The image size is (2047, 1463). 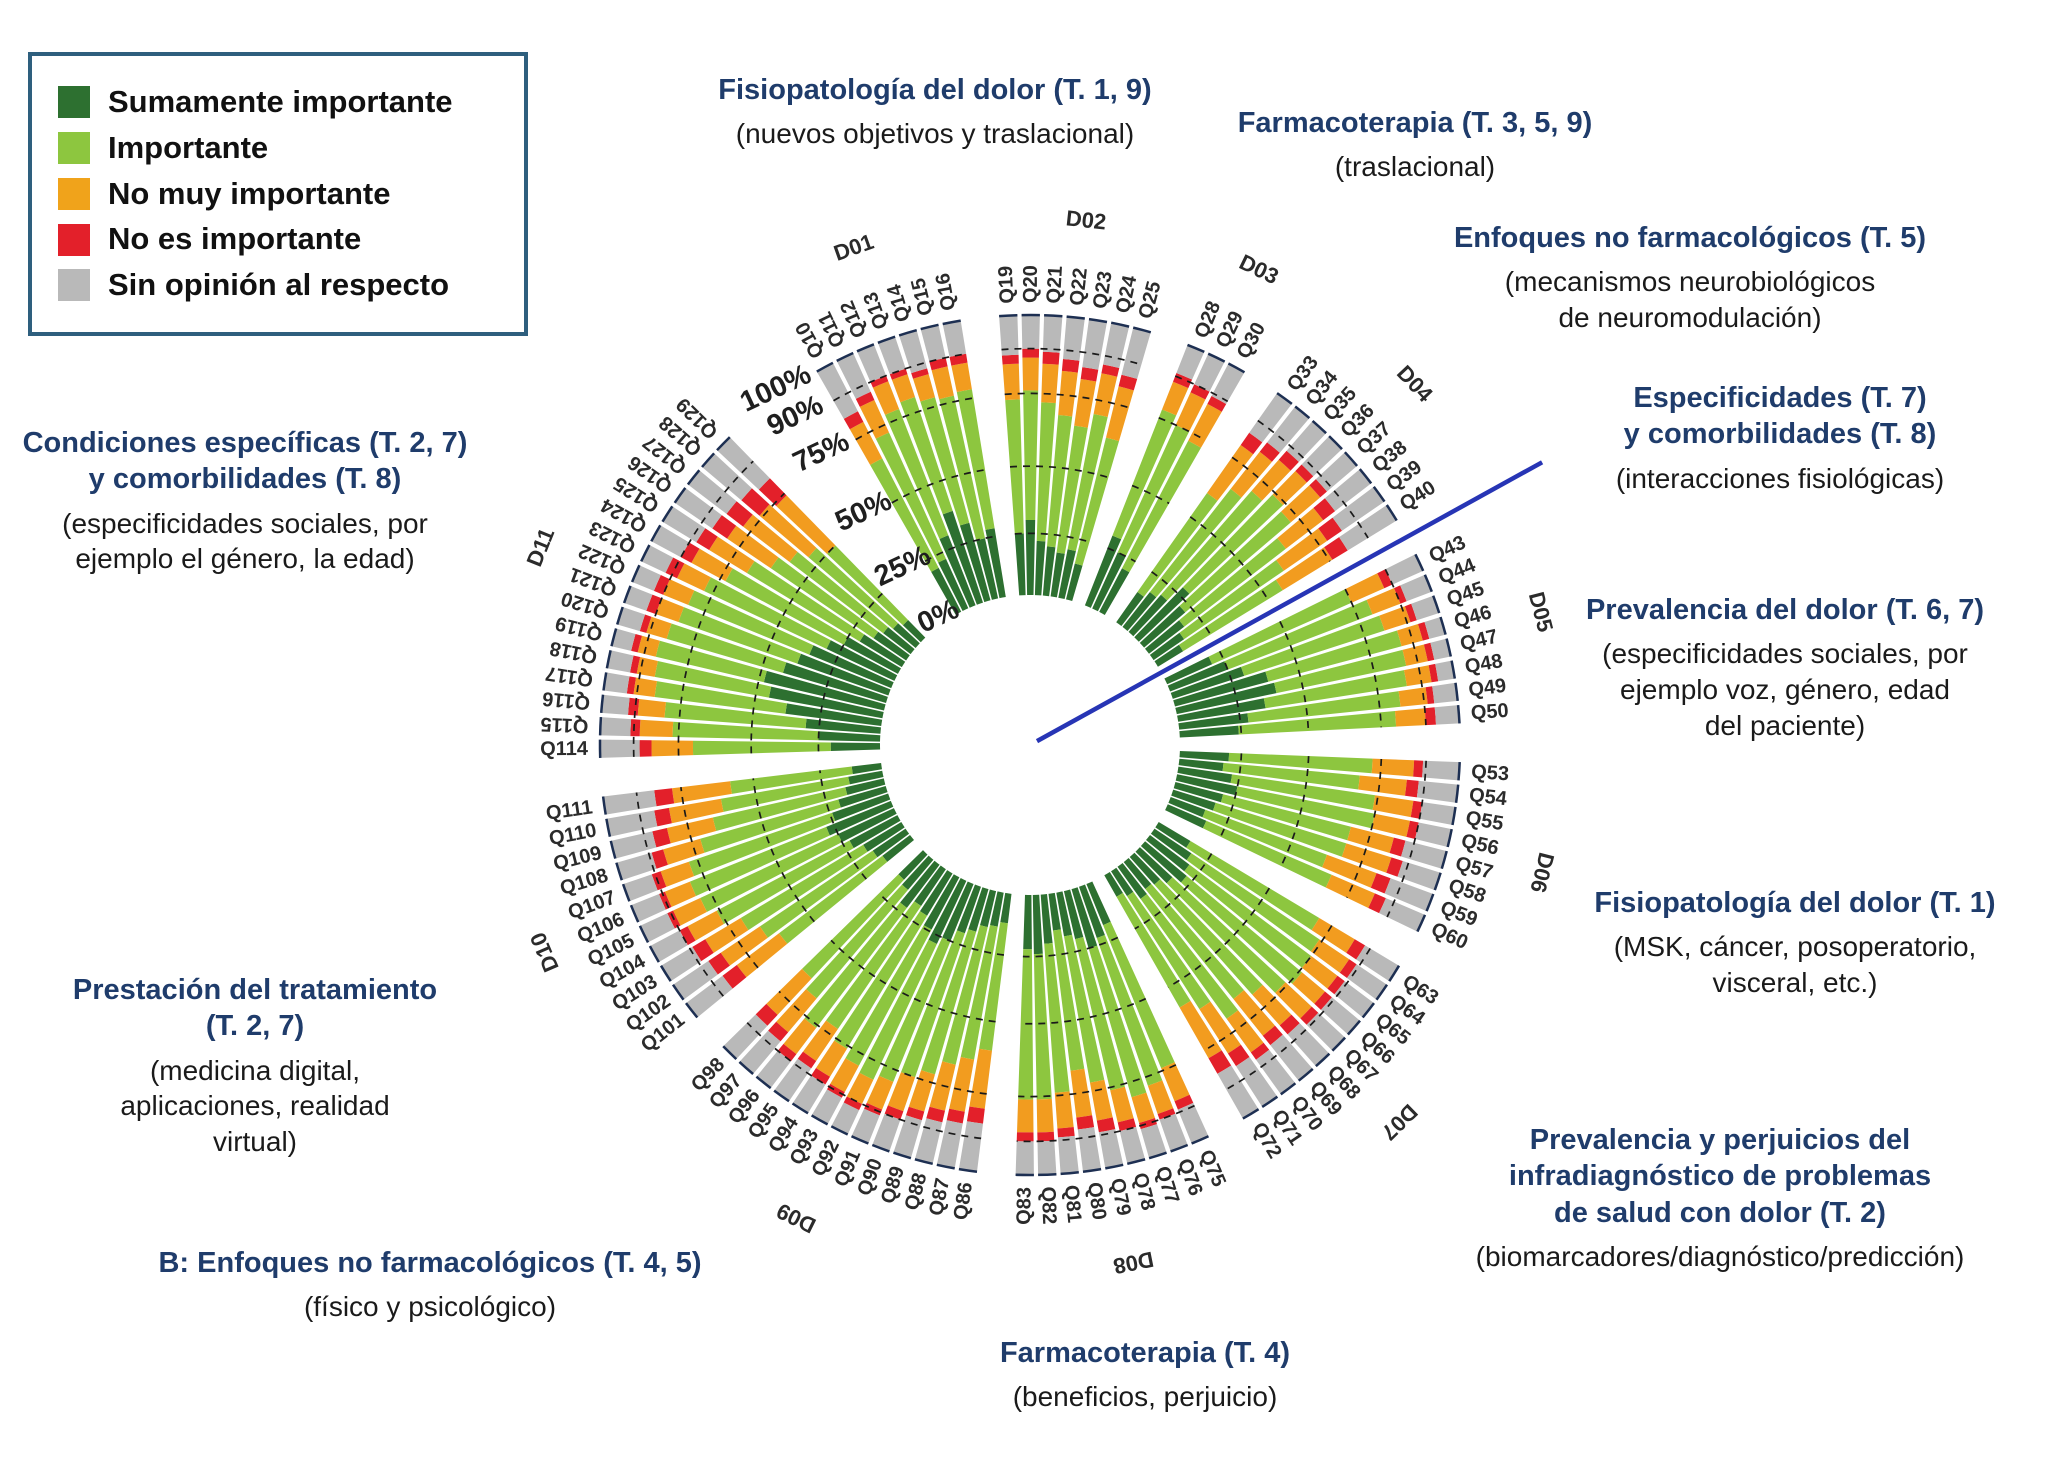 I want to click on bar-segment-Q36-no_muy_importante, so click(x=1289, y=488).